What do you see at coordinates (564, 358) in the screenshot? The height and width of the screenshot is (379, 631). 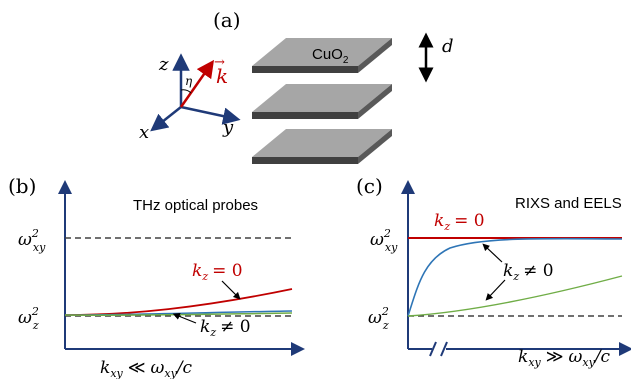 I see `panel-c-x-axis-label: kxy ≫ ωxy/c` at bounding box center [564, 358].